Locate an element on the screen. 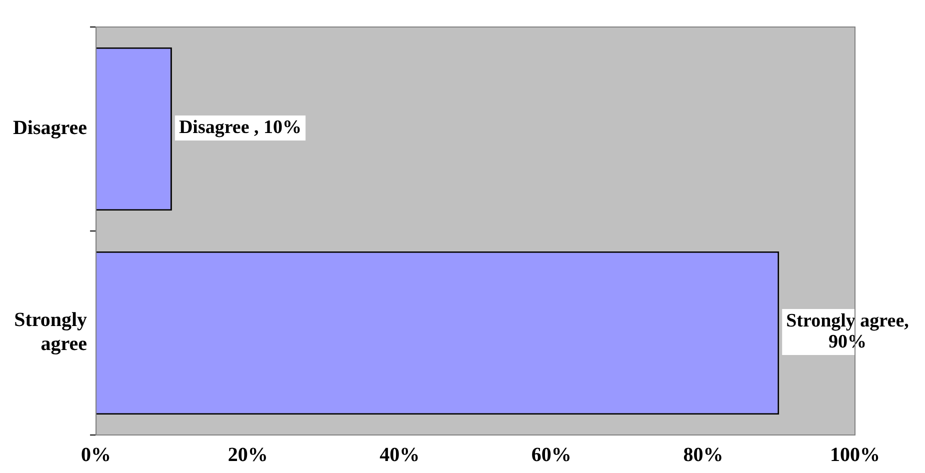  data-label: Strongly agree, 90% is located at coordinates (848, 331).